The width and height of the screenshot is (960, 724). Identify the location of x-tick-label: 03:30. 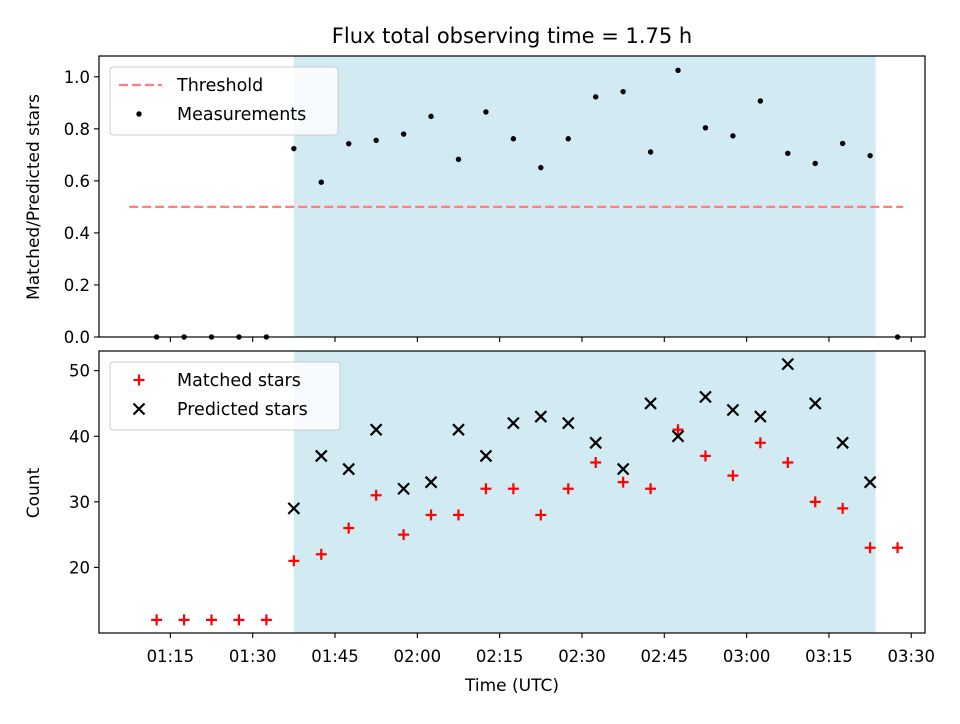
(911, 656).